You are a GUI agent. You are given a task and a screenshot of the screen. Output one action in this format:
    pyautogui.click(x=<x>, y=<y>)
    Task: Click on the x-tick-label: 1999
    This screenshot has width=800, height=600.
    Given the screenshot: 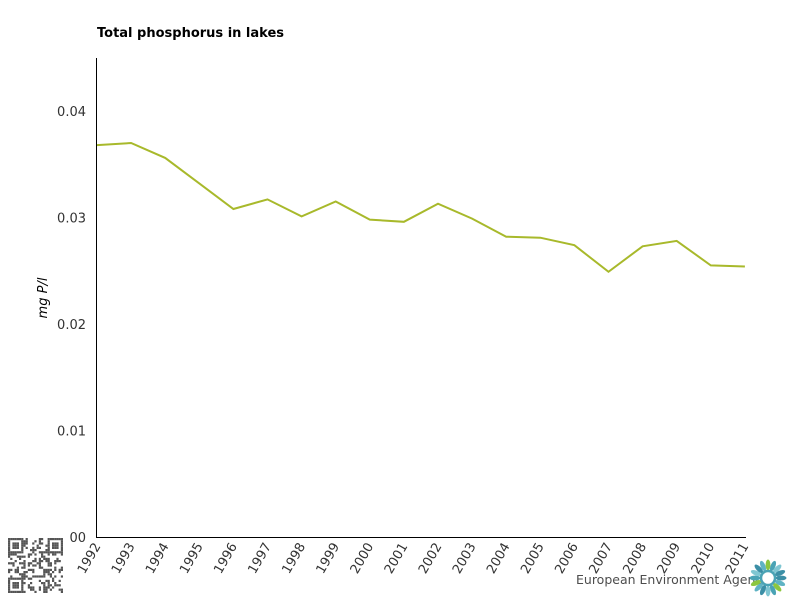 What is the action you would take?
    pyautogui.click(x=329, y=559)
    